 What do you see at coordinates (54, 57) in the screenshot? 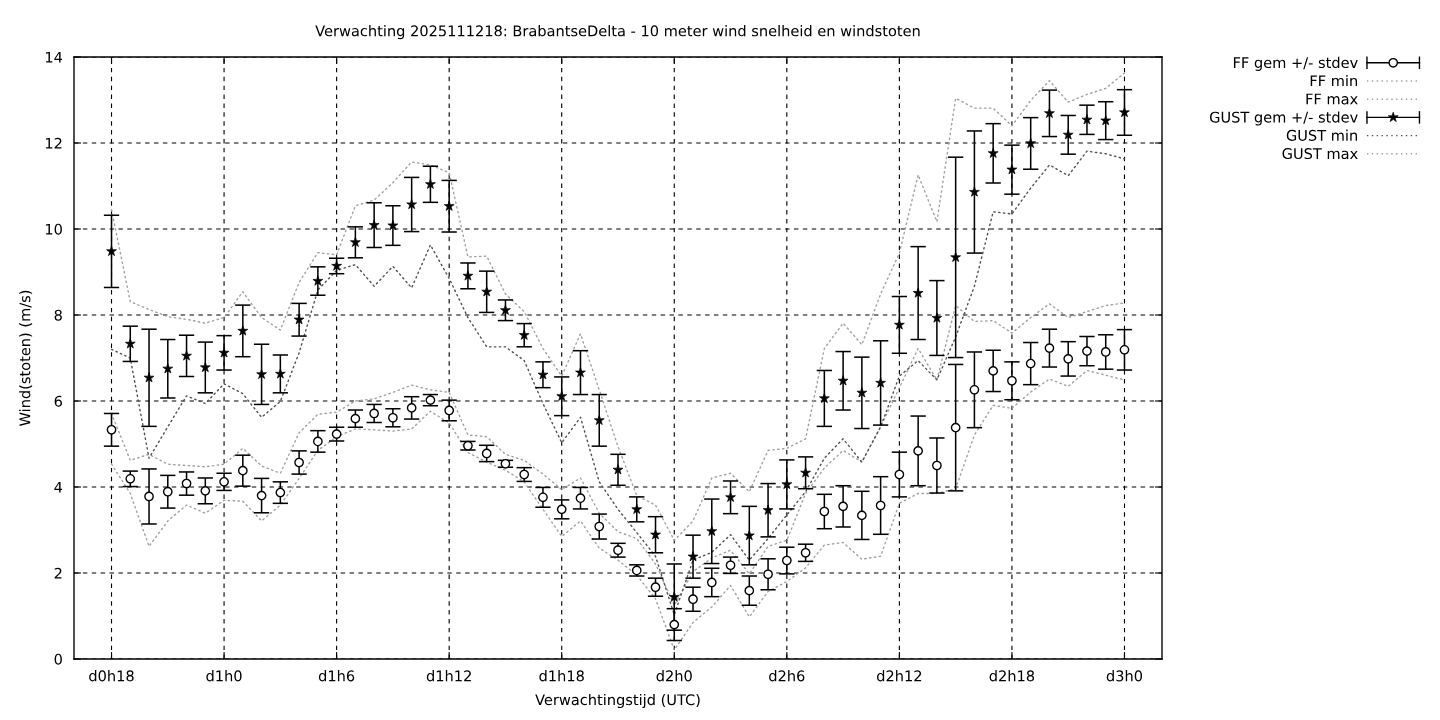
I see `y-tick-label: 14` at bounding box center [54, 57].